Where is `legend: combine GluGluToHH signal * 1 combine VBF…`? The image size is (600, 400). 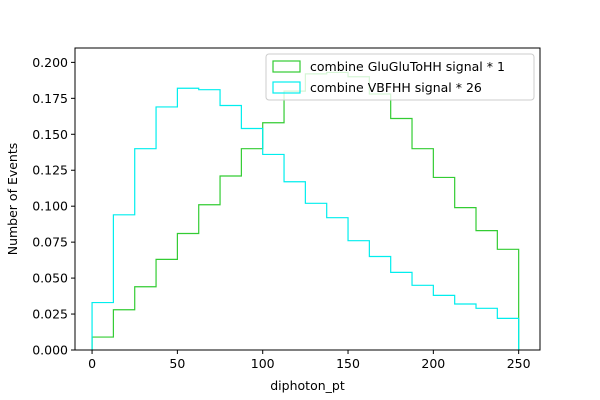 legend: combine GluGluToHH signal * 1 combine VBF… is located at coordinates (400, 77).